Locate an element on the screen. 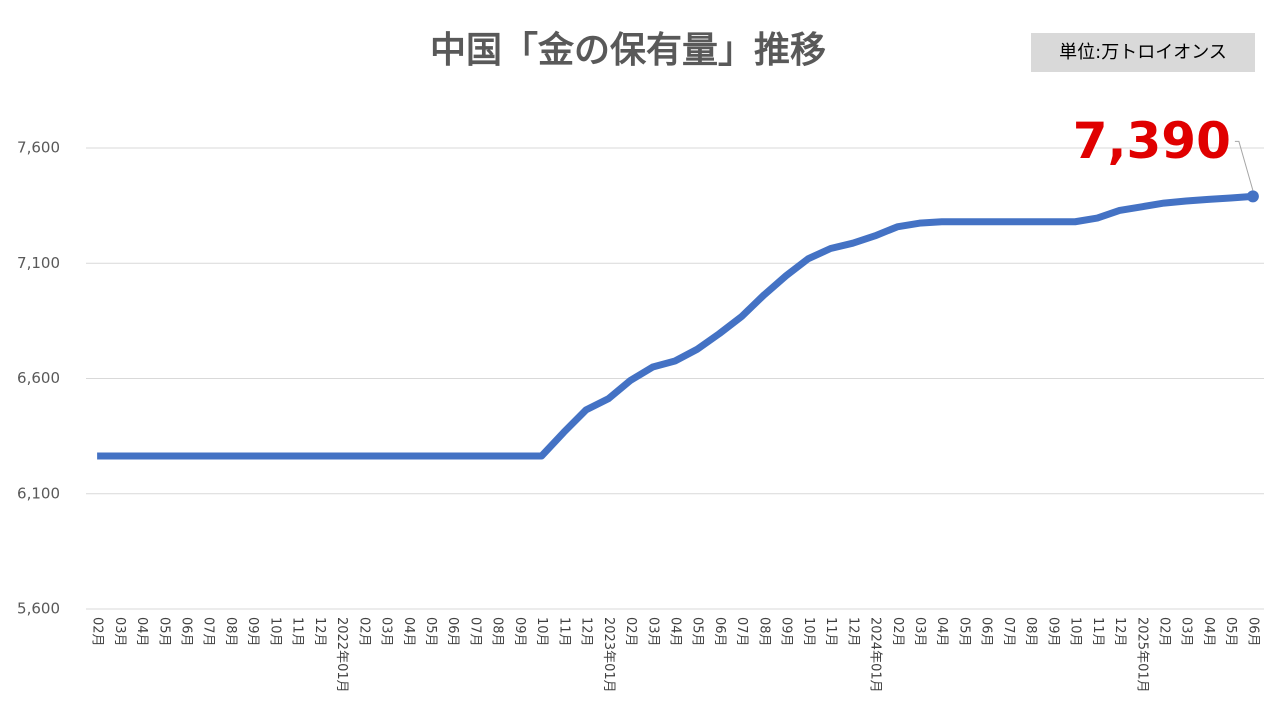  x-tick-label: 2025年01月 is located at coordinates (1141, 655).